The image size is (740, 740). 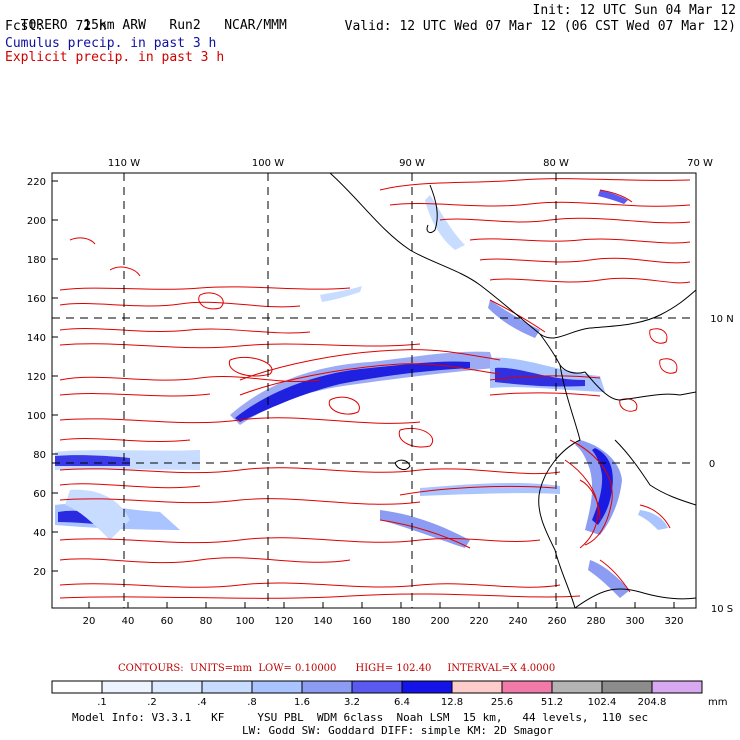 What do you see at coordinates (517, 621) in the screenshot?
I see `x-tick-label: 240` at bounding box center [517, 621].